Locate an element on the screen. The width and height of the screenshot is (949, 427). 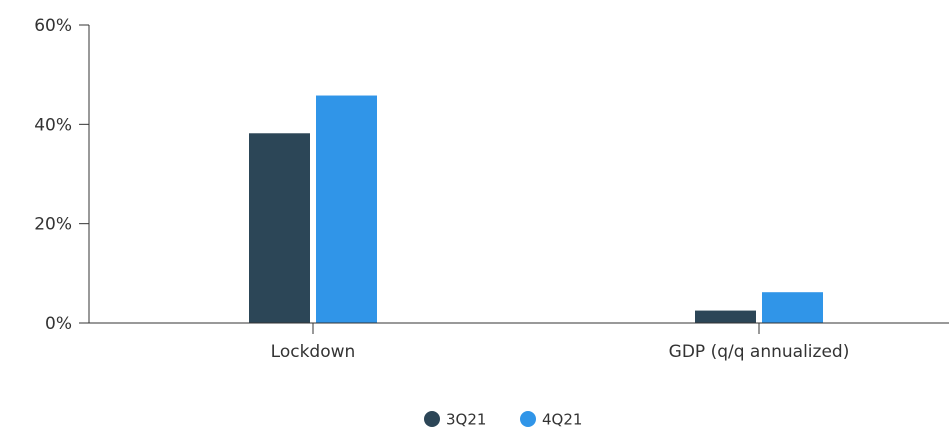
legend-label: 3Q21 is located at coordinates (466, 419).